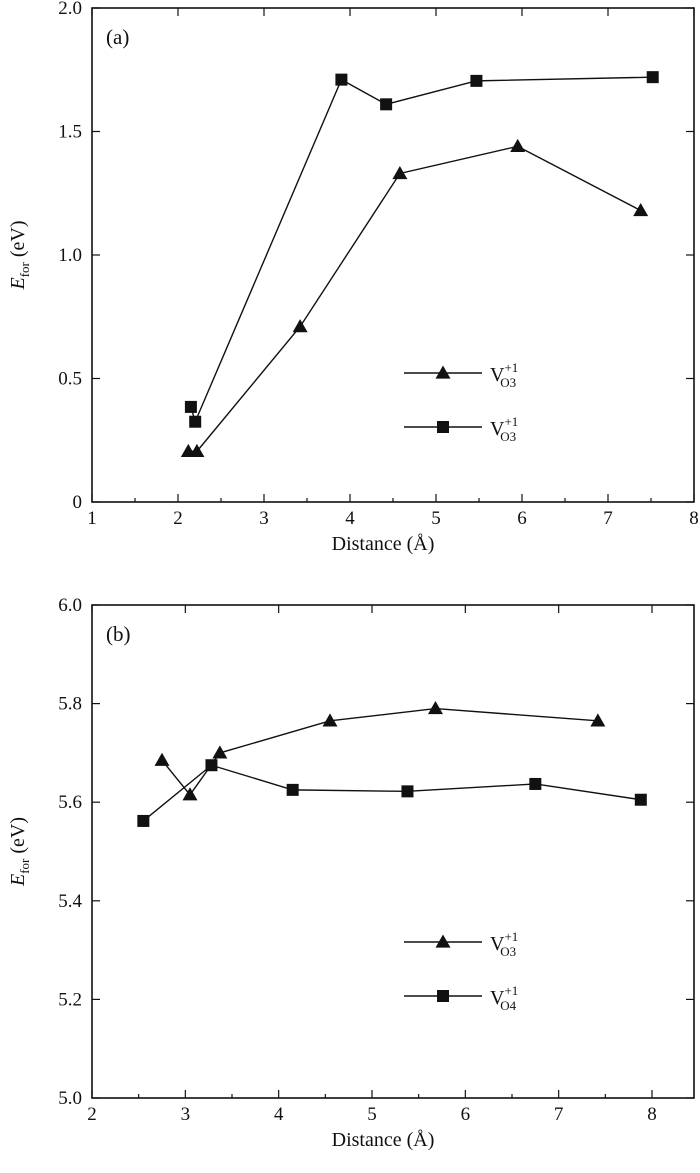  What do you see at coordinates (78, 502) in the screenshot?
I see `y-tick-label: 0` at bounding box center [78, 502].